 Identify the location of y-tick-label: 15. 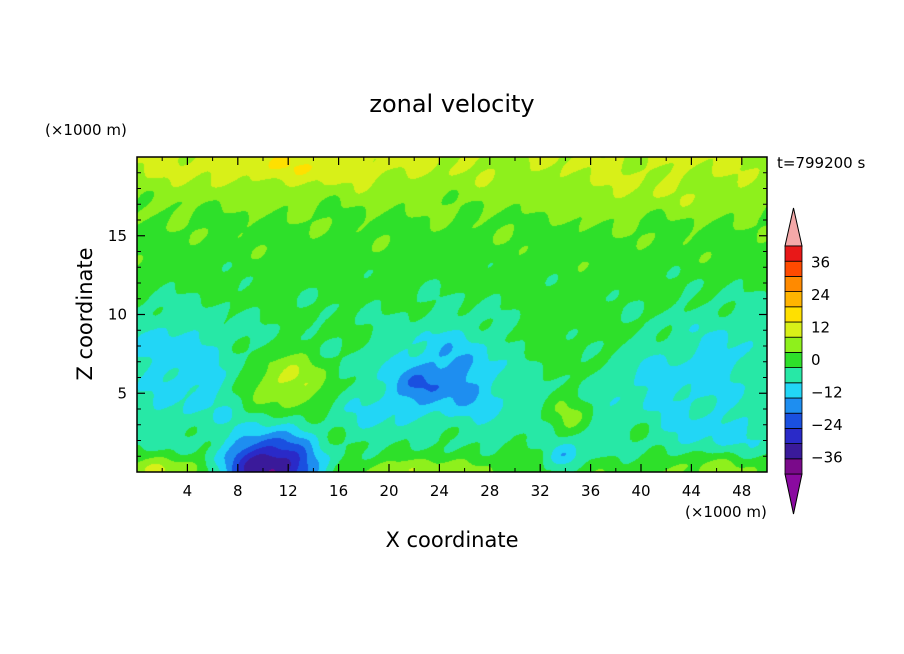
(117, 236).